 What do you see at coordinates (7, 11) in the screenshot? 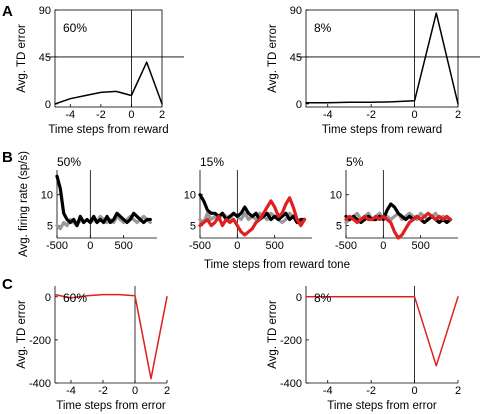
I see `panel-letter-a: A` at bounding box center [7, 11].